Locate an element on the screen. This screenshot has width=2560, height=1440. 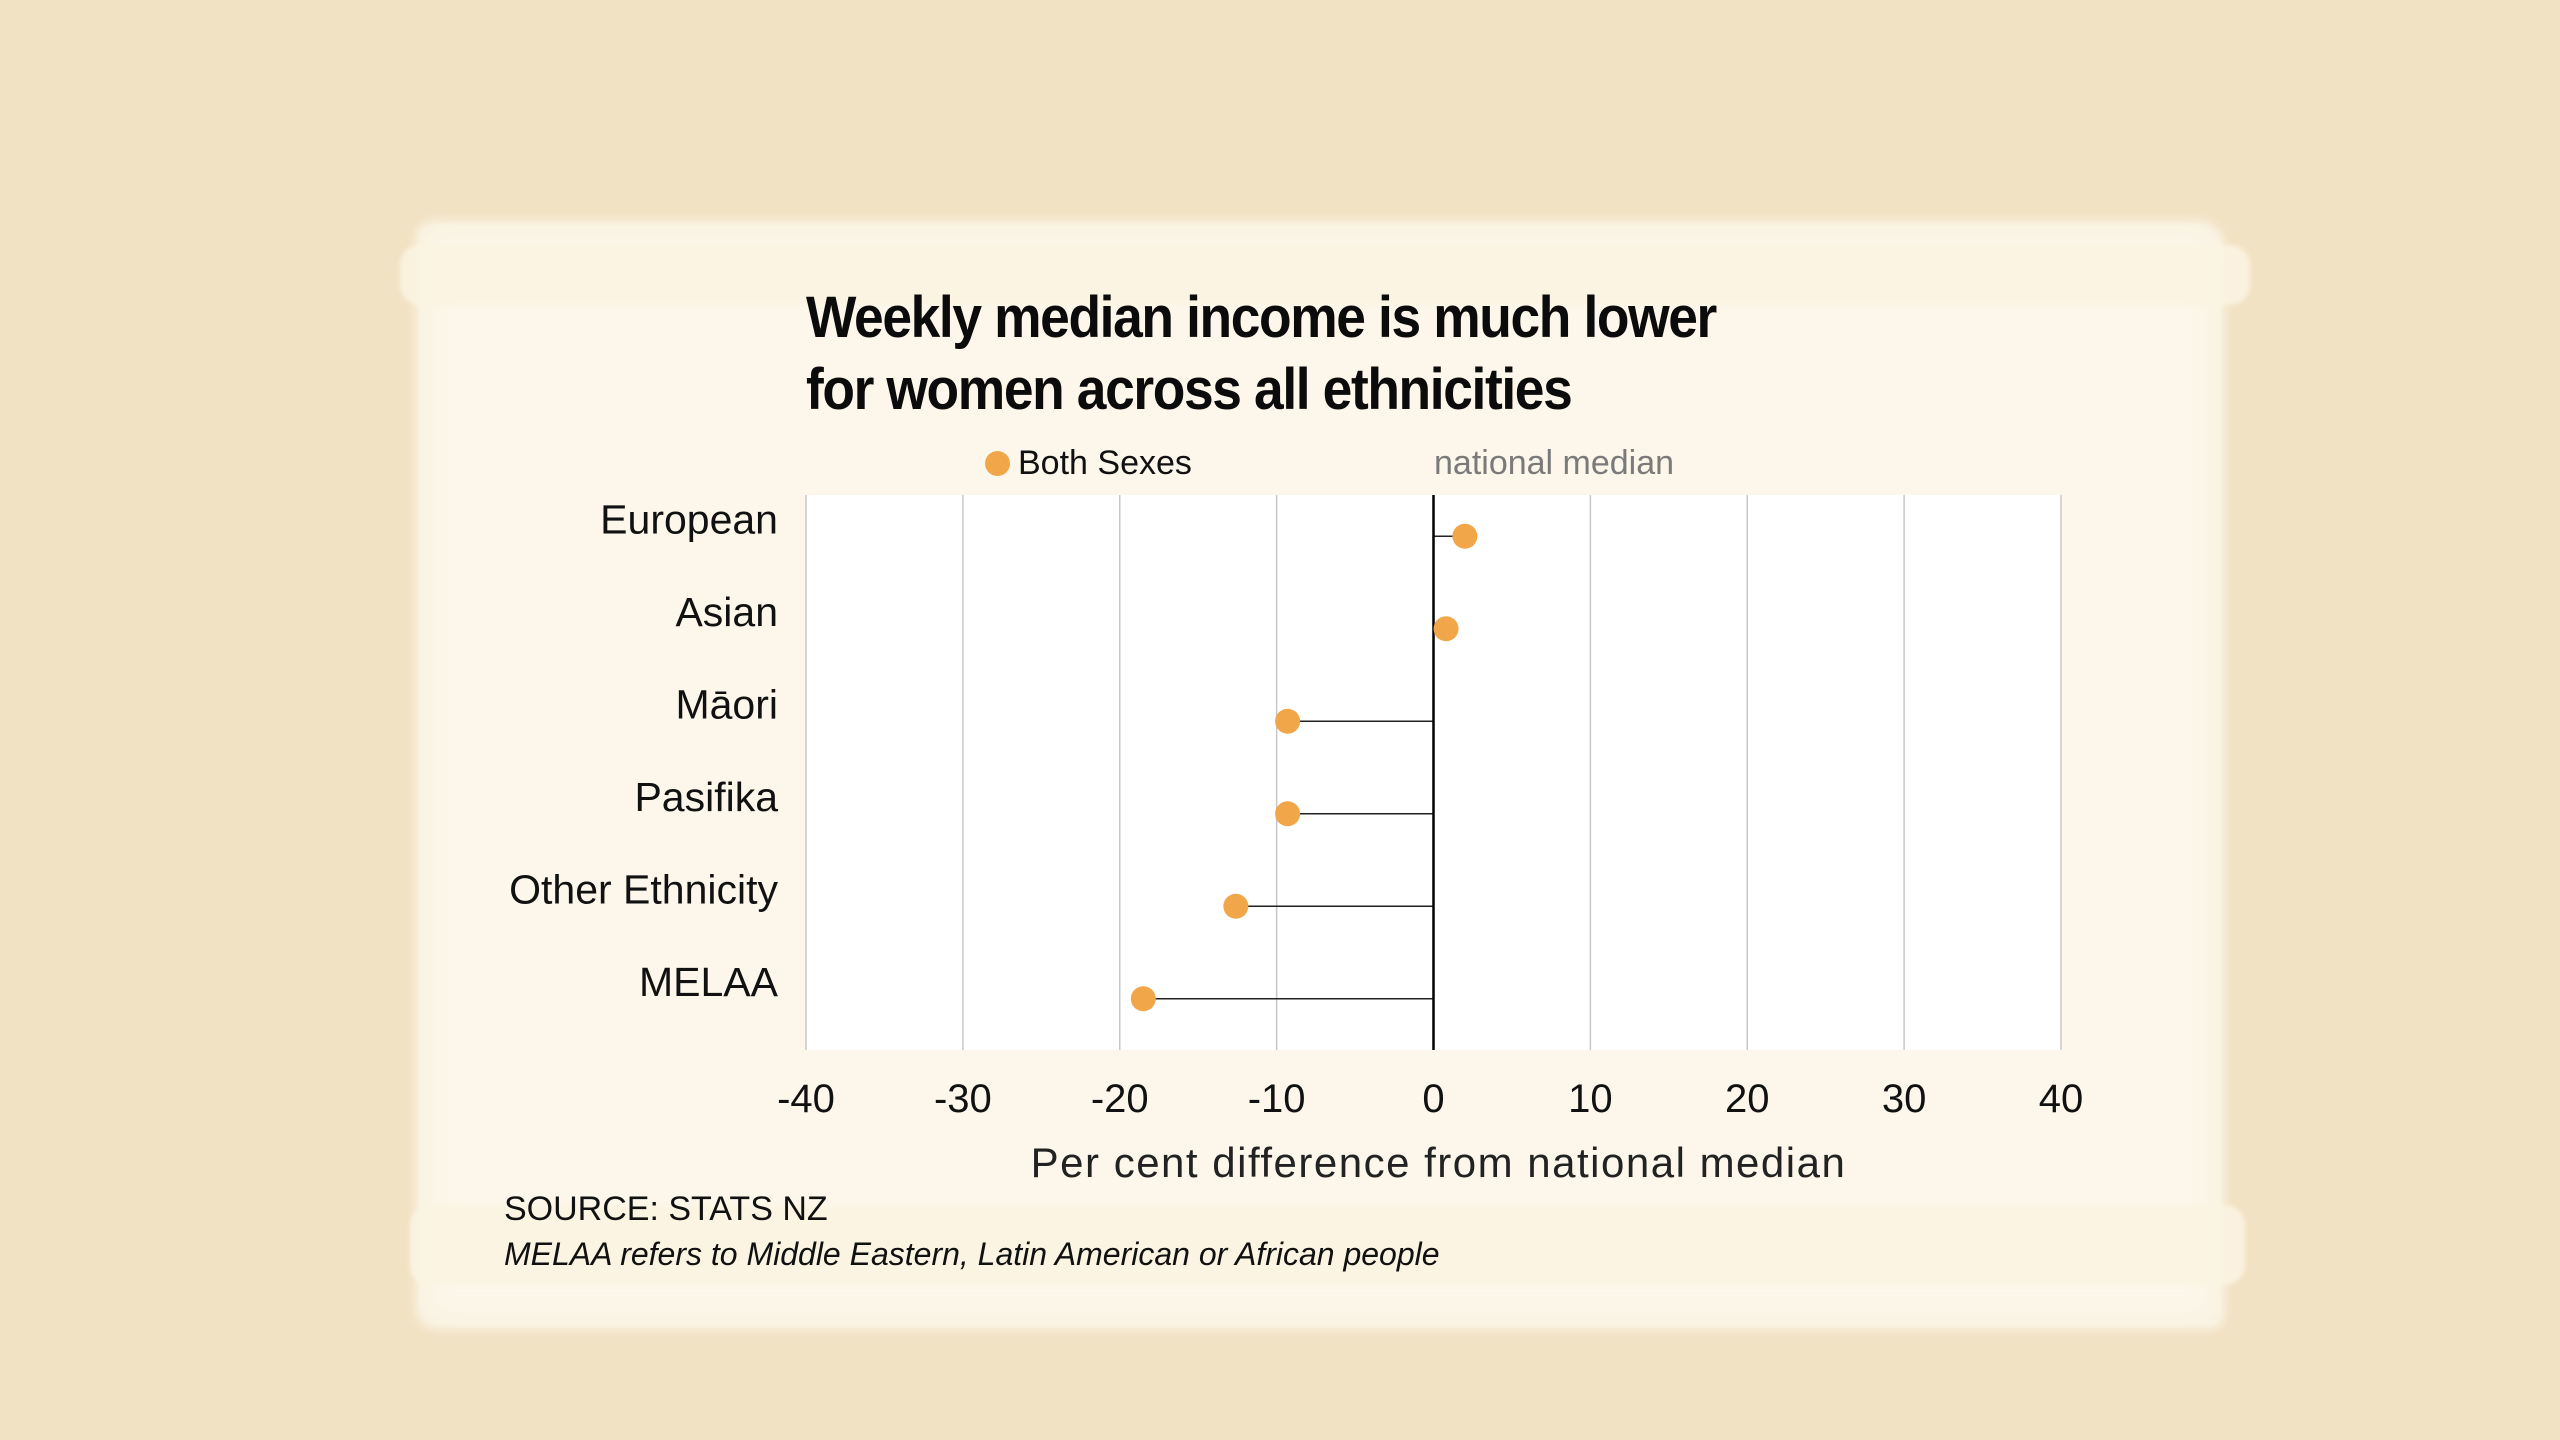
category-label: Asian is located at coordinates (726, 612).